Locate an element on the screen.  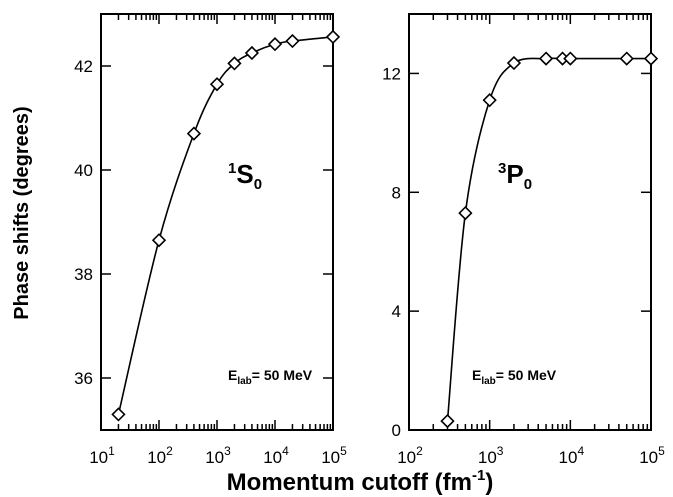
y-tick-label: 38 is located at coordinates (83, 274).